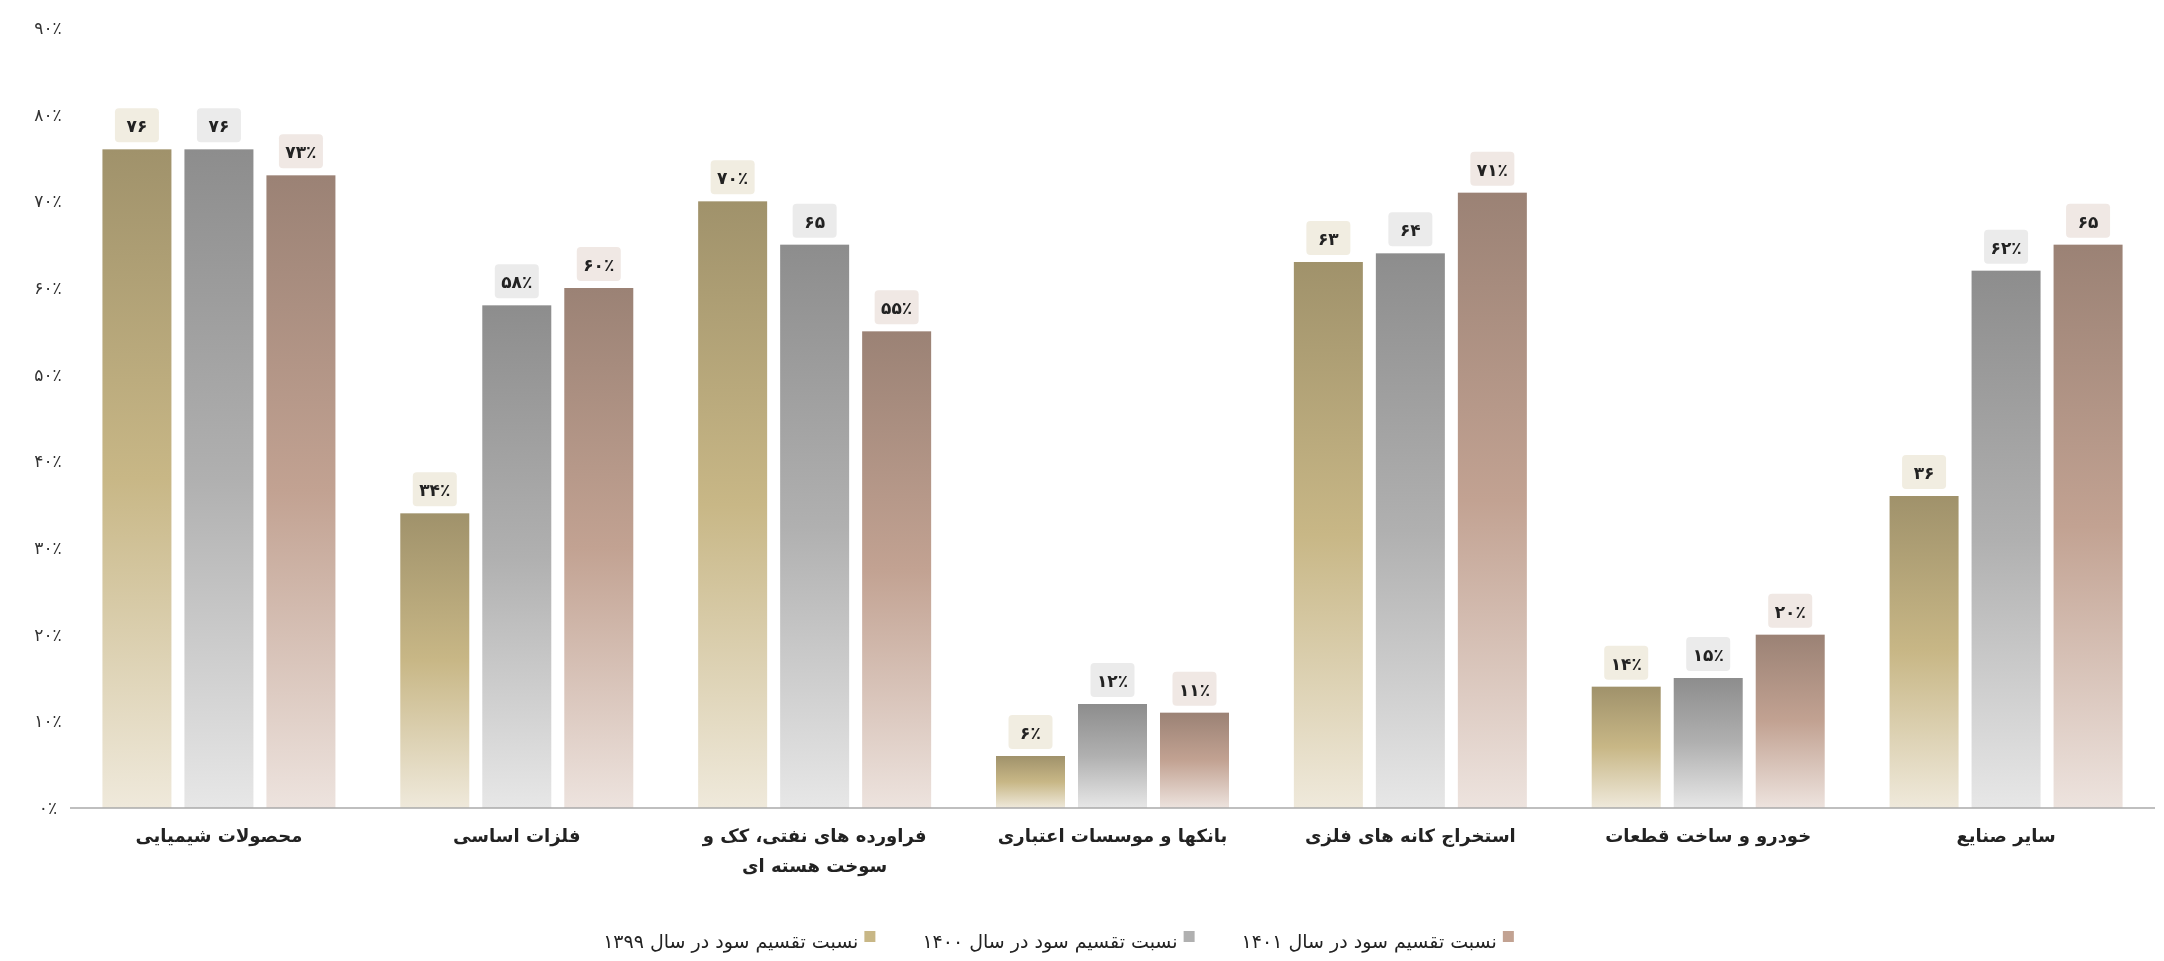 Image resolution: width=2164 pixels, height=961 pixels. I want to click on y-tick-label: ۹۰٪, so click(48, 28).